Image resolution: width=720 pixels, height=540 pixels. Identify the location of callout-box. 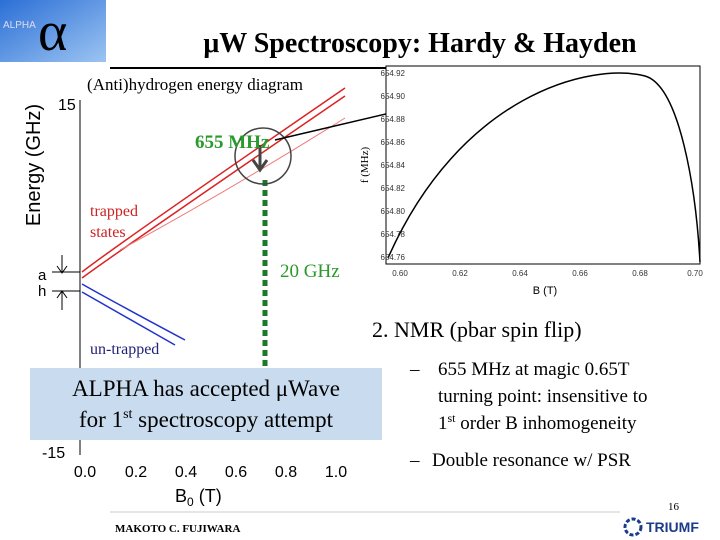
(206, 404).